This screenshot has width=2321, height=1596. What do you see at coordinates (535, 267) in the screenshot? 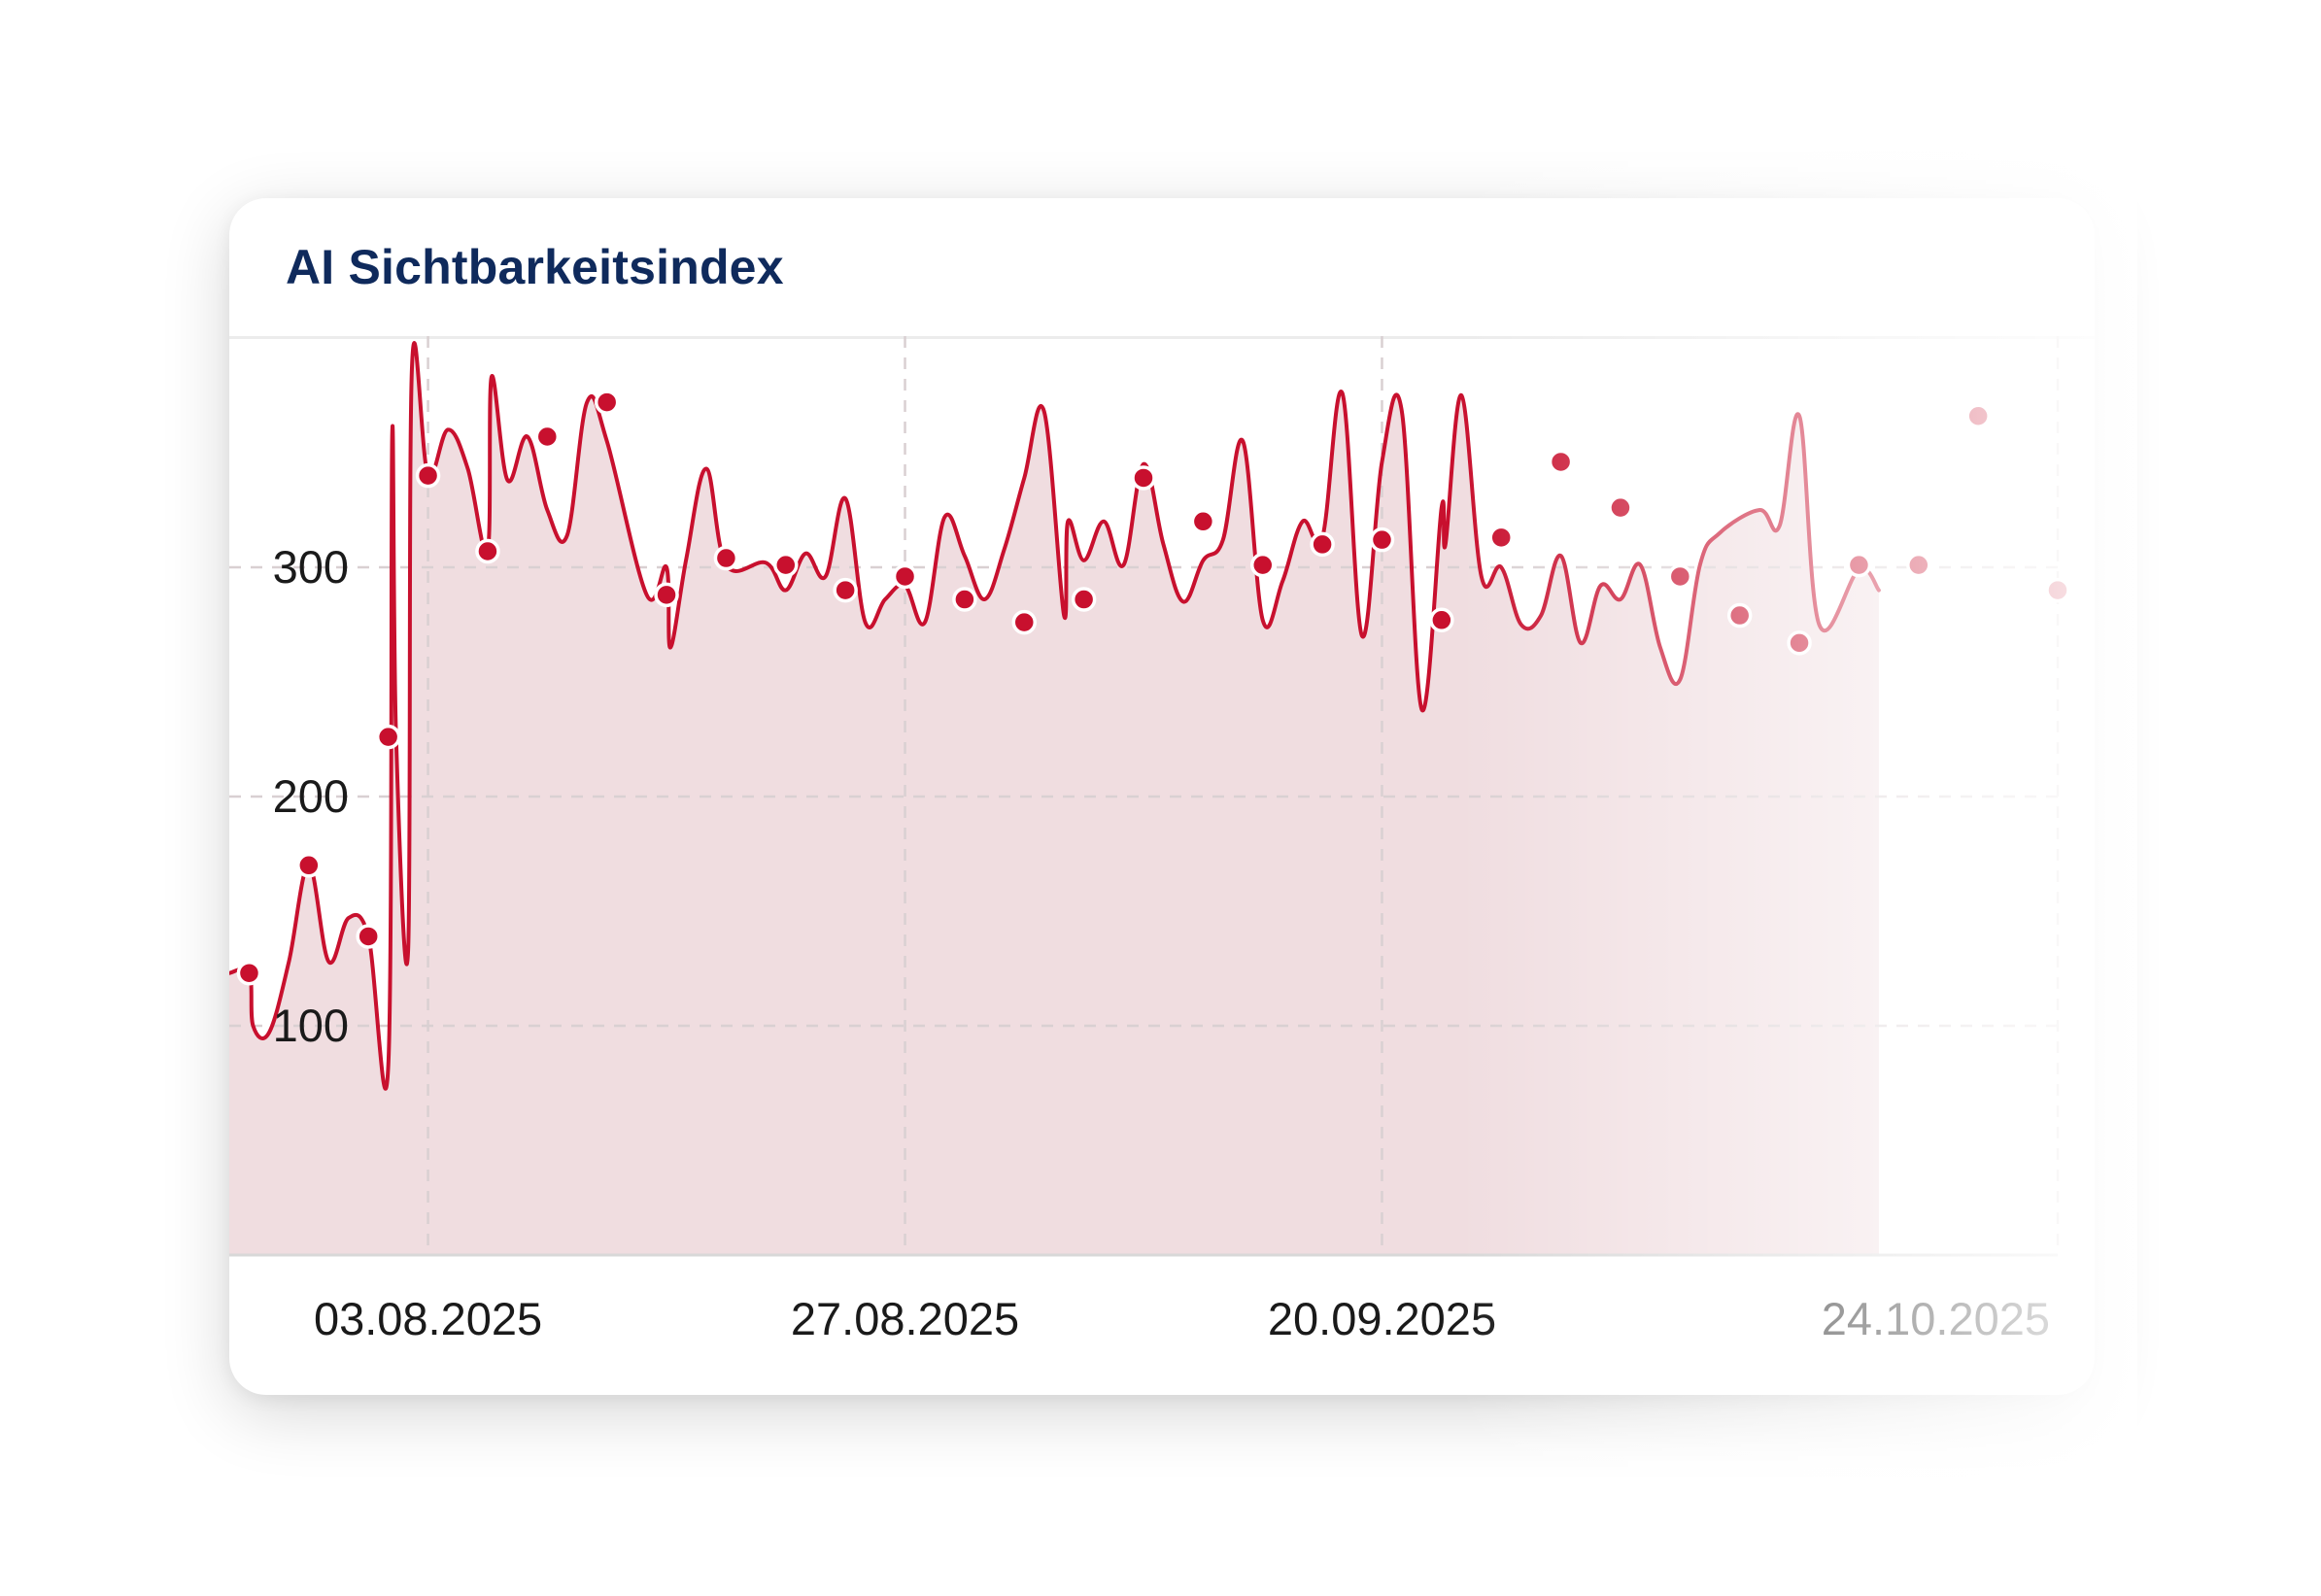
I see `chart-title: AI Sichtbarkeitsindex` at bounding box center [535, 267].